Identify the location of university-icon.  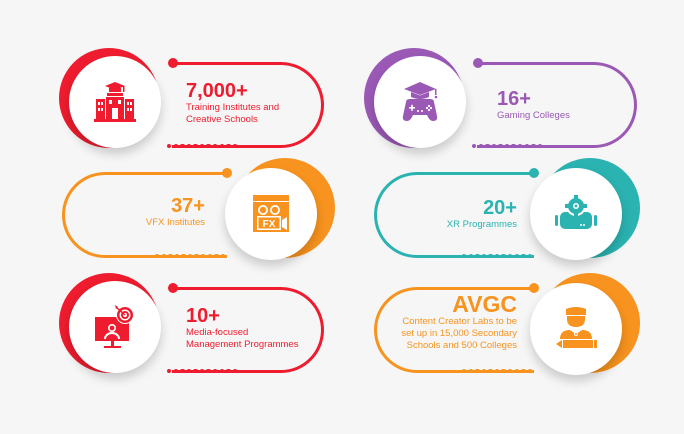
(115, 102).